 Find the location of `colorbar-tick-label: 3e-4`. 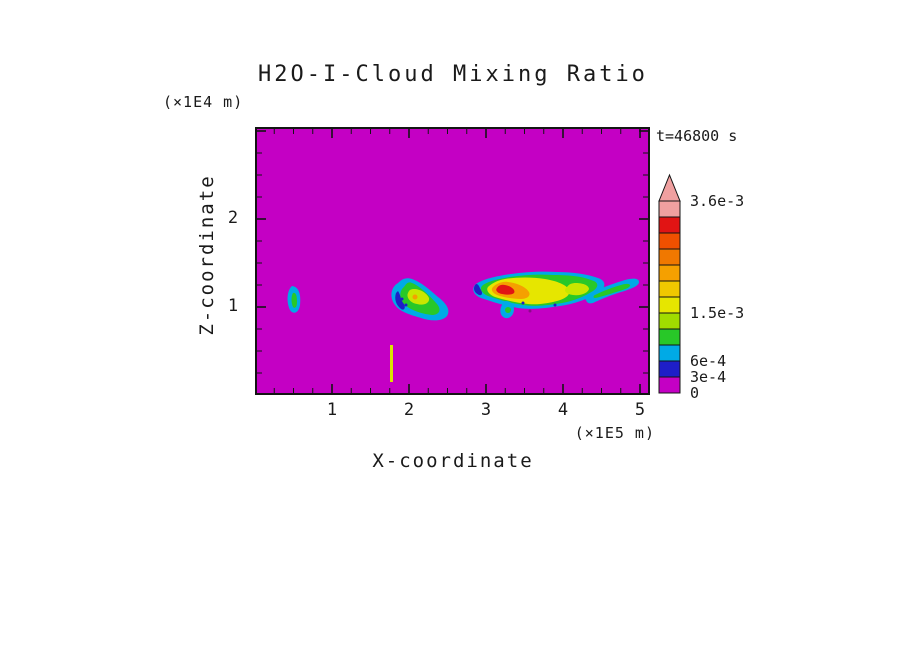

colorbar-tick-label: 3e-4 is located at coordinates (708, 377).